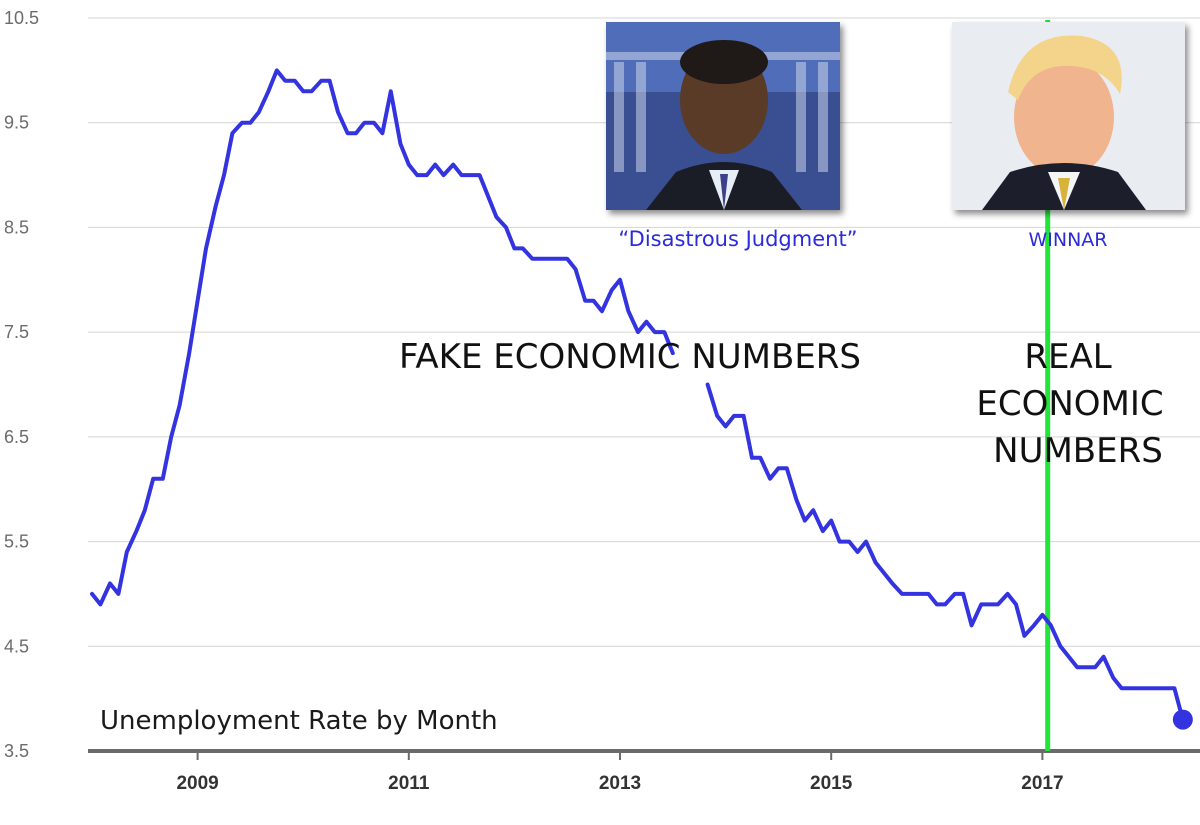 The image size is (1200, 825). What do you see at coordinates (21, 384) in the screenshot?
I see `y-axis-ticks: 10.5 9.5 8.5 7.5 6.5 5.5 4.5 3.5` at bounding box center [21, 384].